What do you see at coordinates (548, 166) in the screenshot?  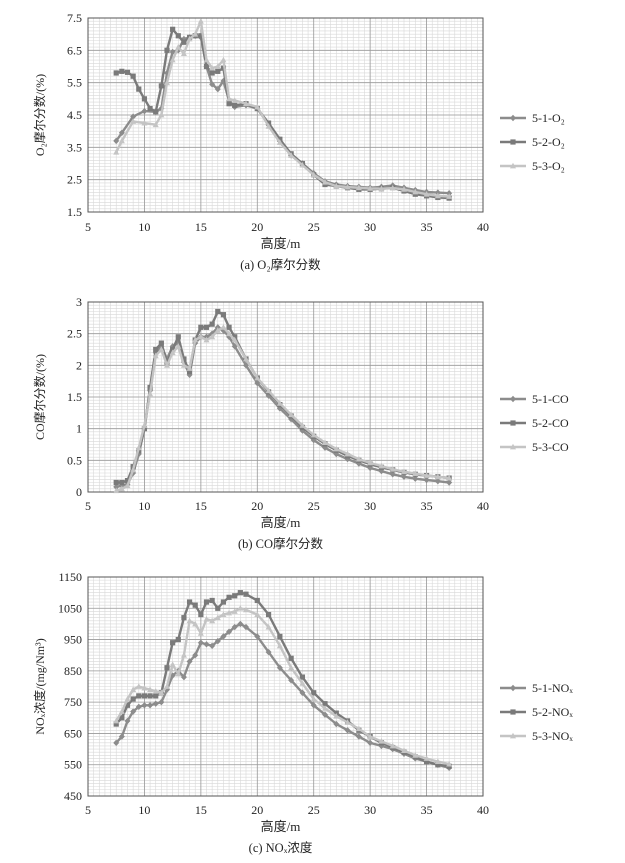 I see `legend-label: 5-3-O₂` at bounding box center [548, 166].